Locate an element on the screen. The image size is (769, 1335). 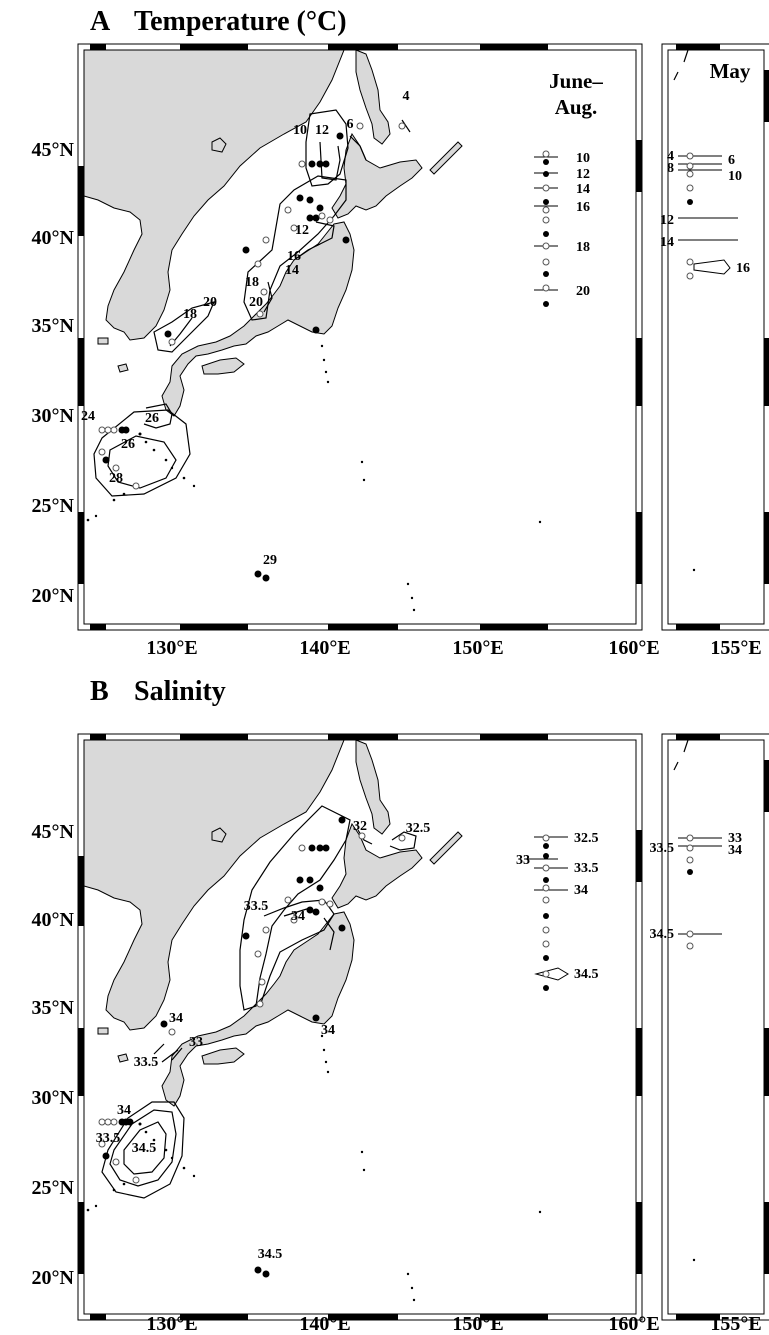
legend-a-14: 14 is located at coordinates (583, 189).